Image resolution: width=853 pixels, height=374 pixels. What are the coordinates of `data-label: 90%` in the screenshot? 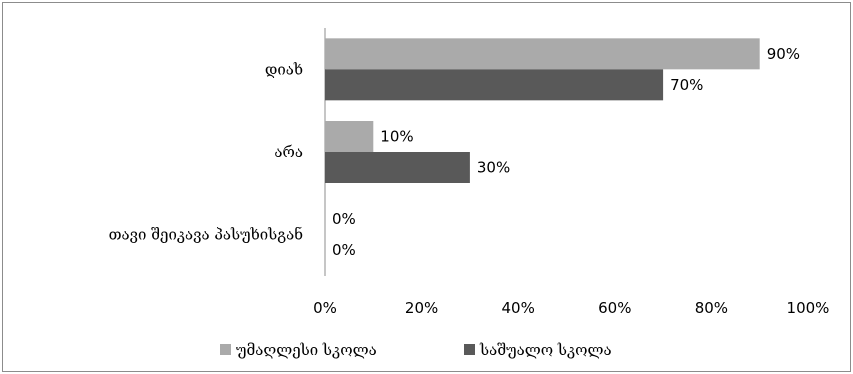 It's located at (783, 54).